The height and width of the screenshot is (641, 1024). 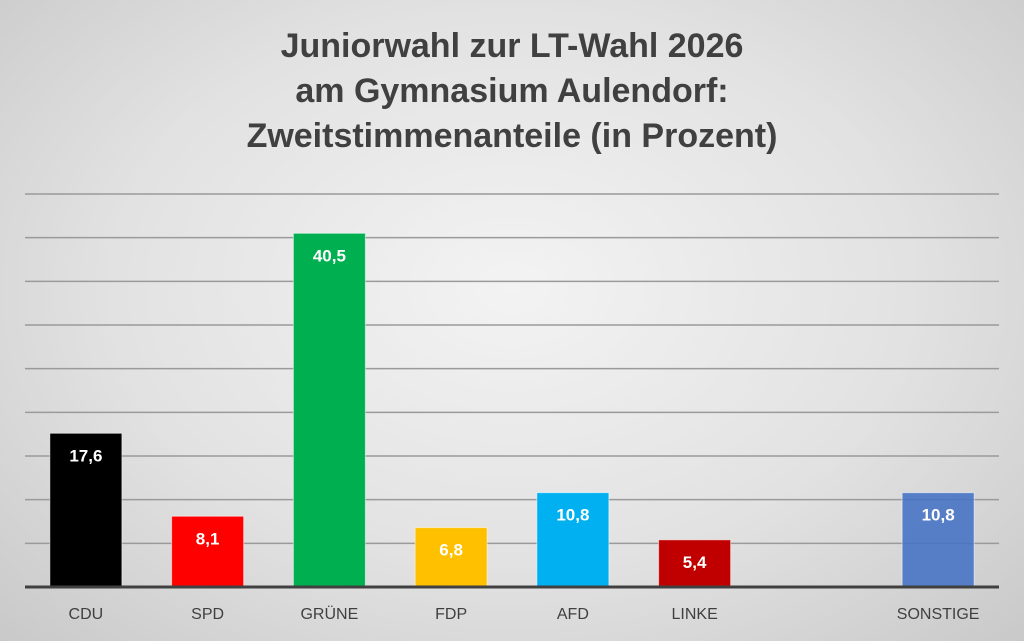 I want to click on bar-fdp, so click(x=451, y=557).